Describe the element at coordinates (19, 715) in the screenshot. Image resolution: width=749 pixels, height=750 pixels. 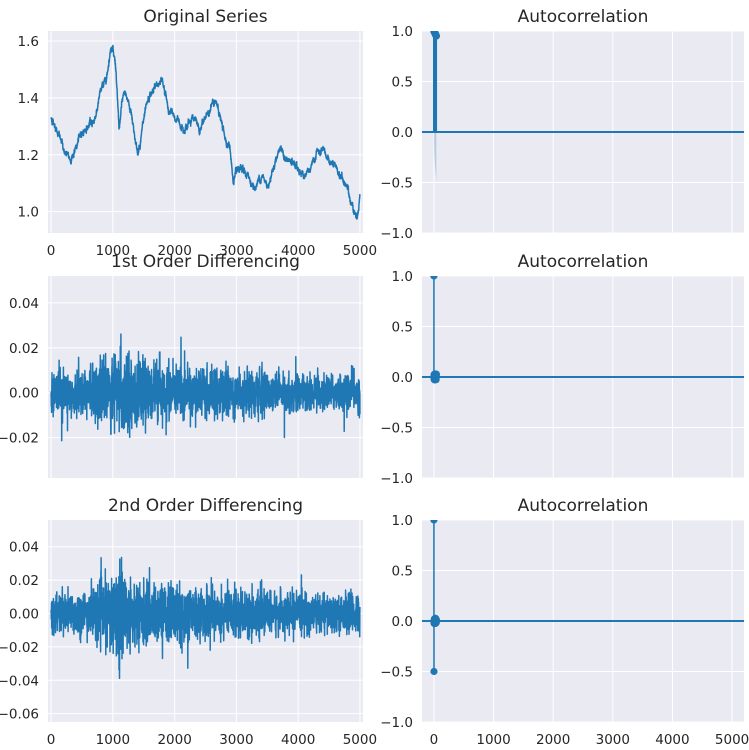
I see `y-tick-label: −0.06` at that location.